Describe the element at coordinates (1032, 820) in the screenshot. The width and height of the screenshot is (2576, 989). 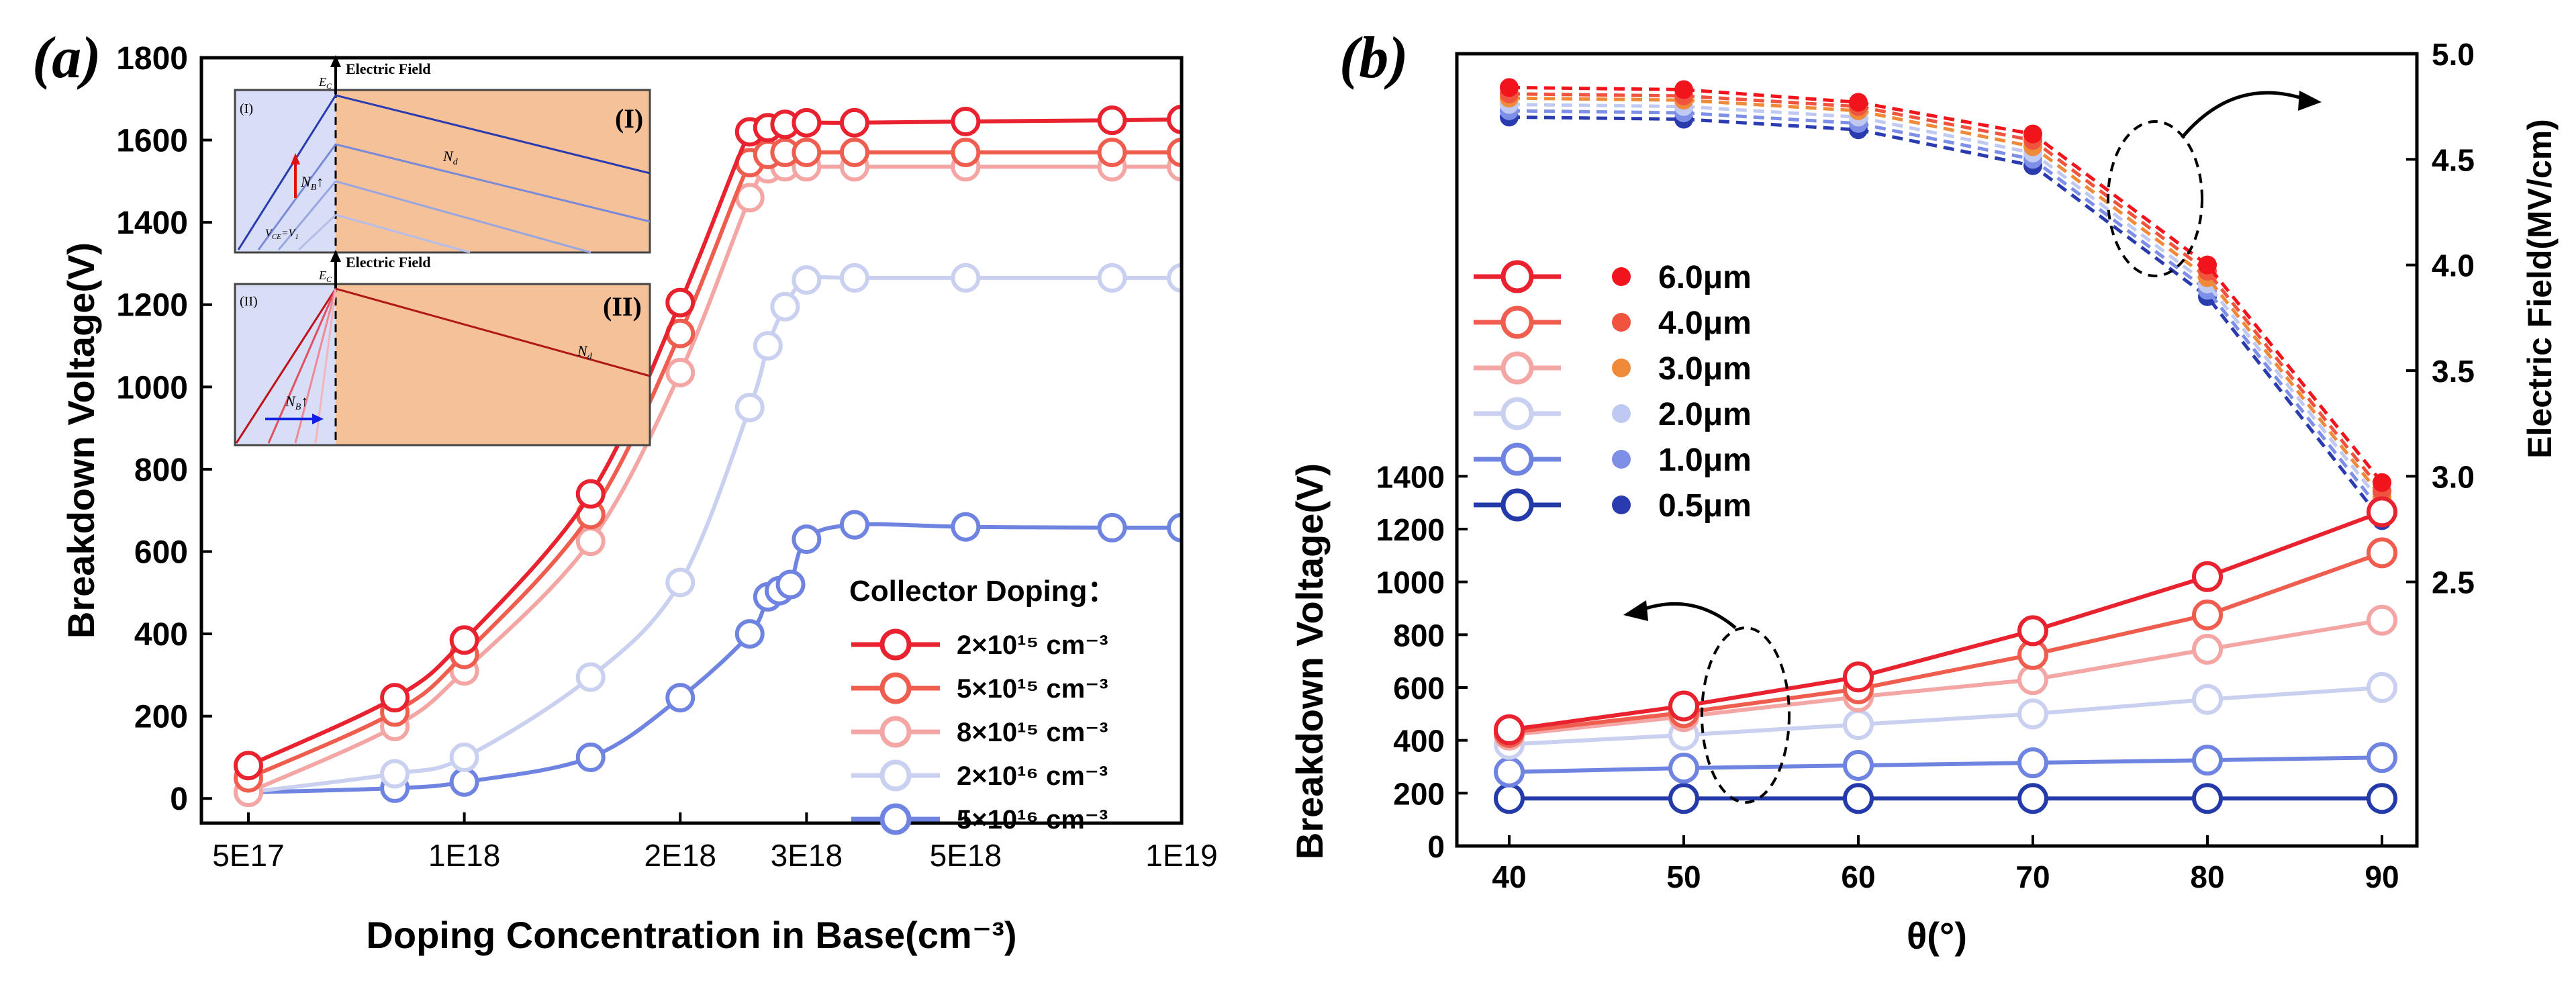
I see `legend-label-5-10-cm: 5×10¹⁶ cm⁻³` at that location.